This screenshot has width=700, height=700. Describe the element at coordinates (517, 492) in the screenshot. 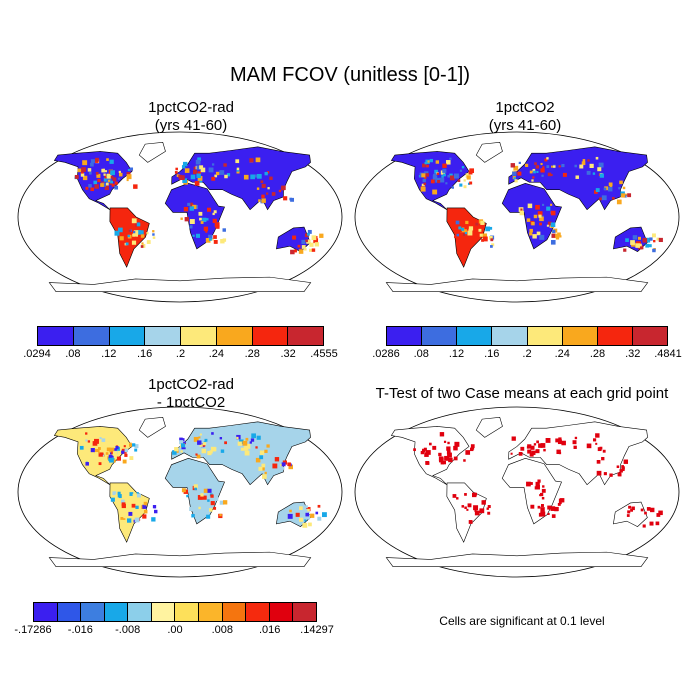

I see `map-ttest` at that location.